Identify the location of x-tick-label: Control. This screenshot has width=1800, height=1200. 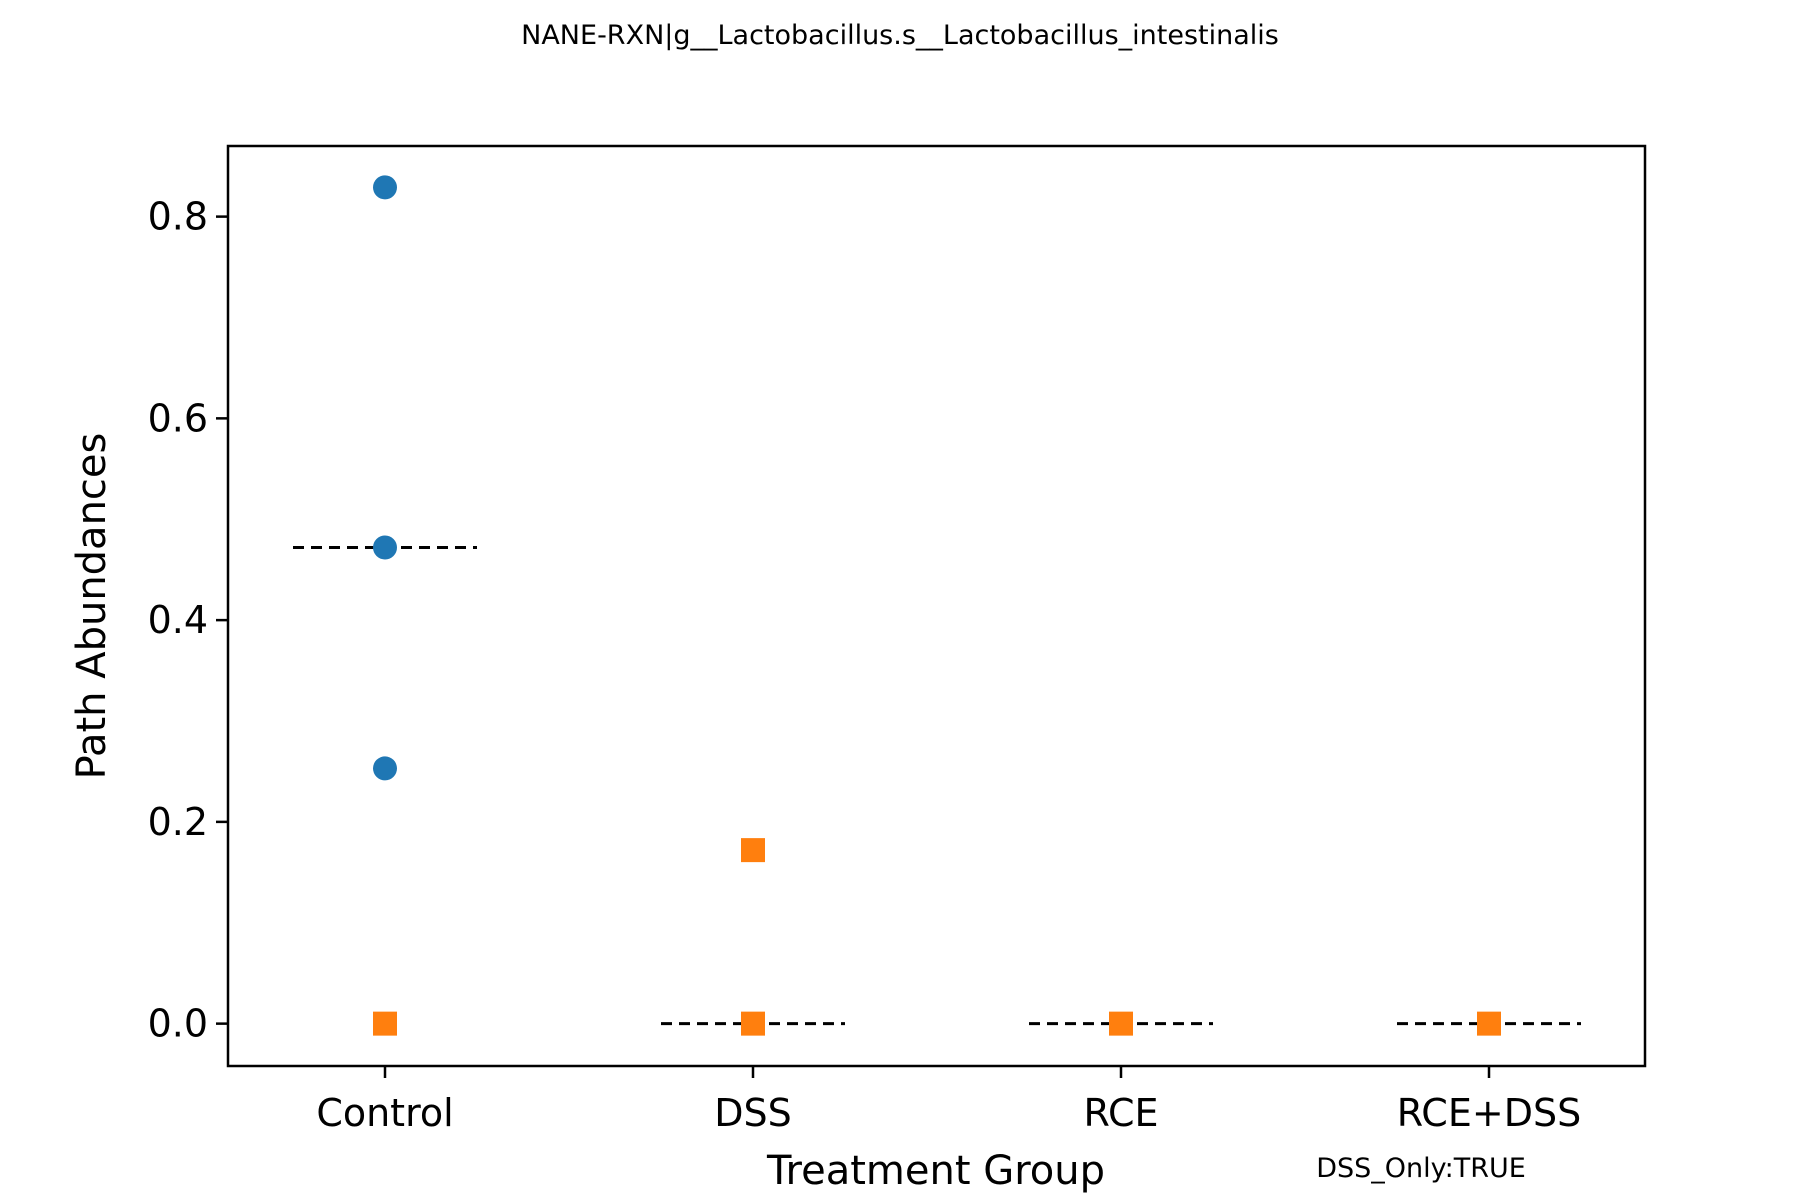
(384, 1113).